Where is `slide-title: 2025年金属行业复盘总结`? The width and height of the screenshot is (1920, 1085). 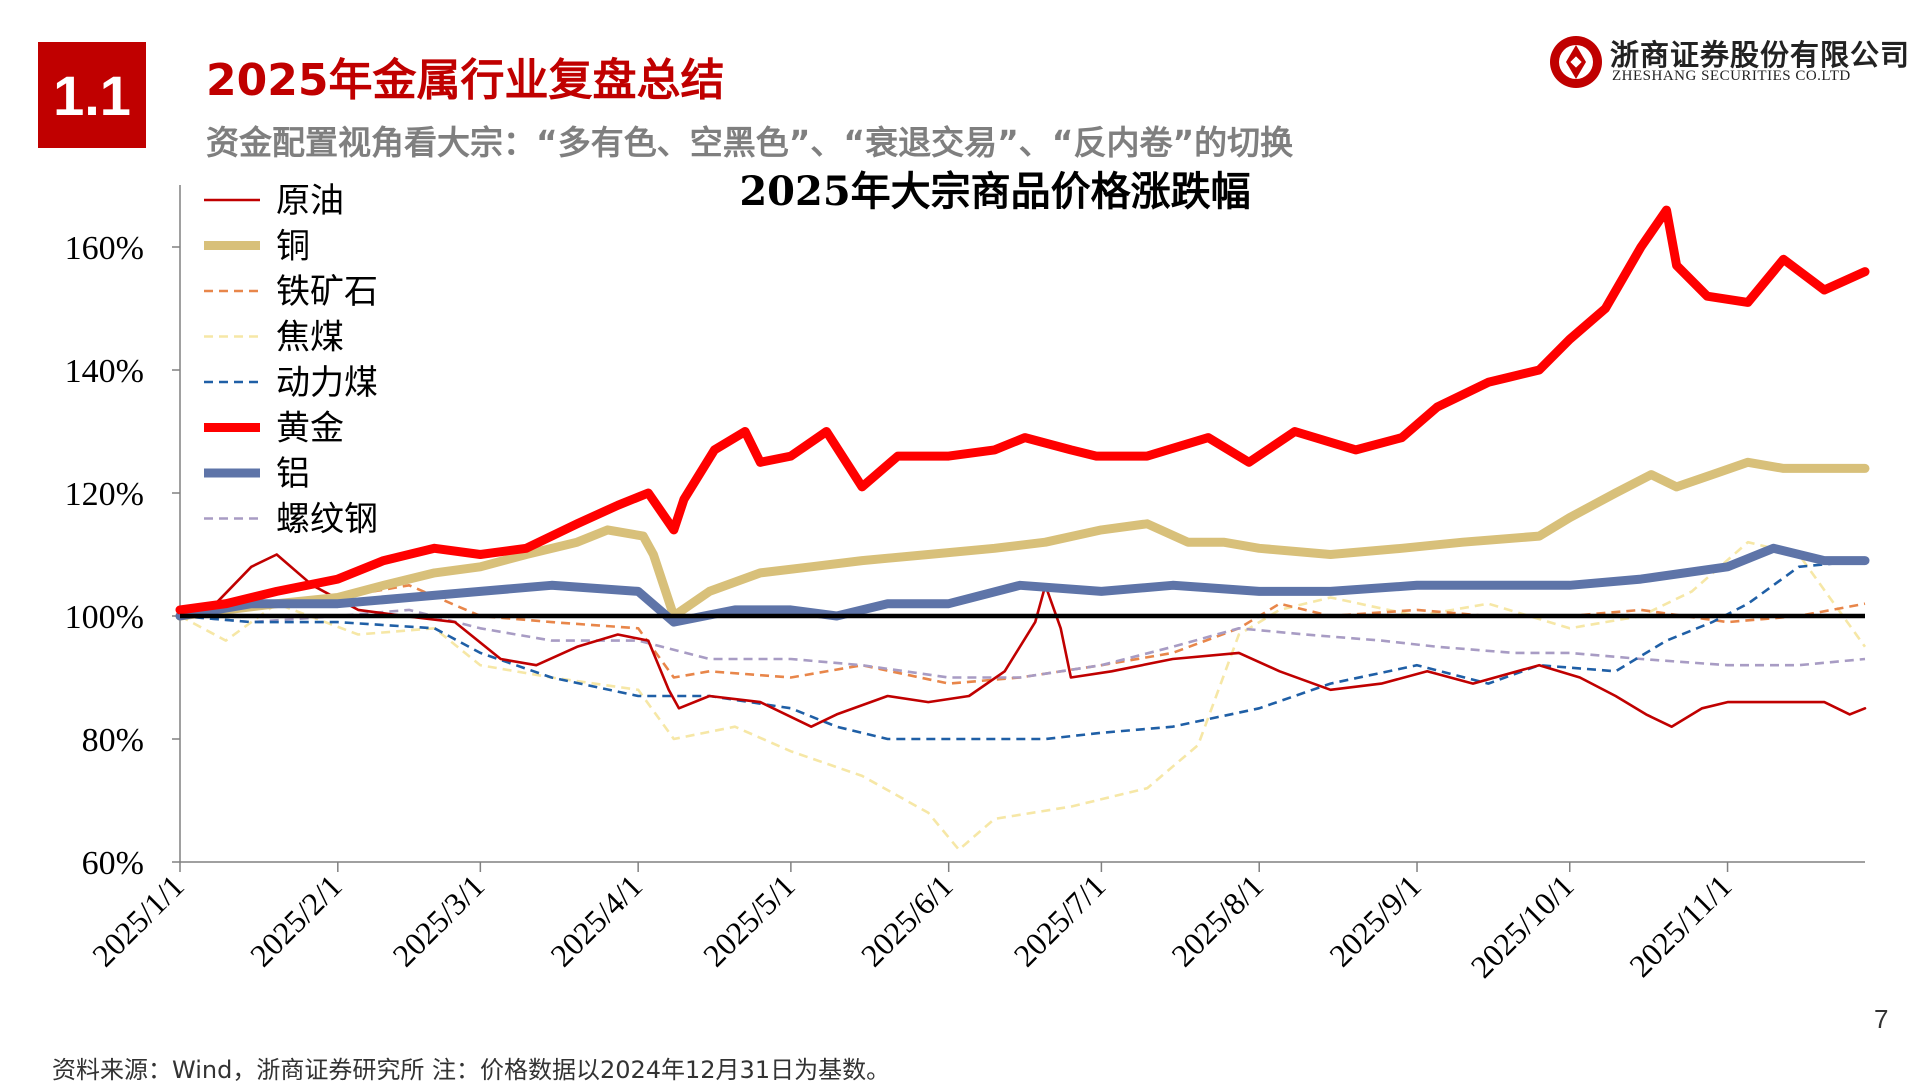 slide-title: 2025年金属行业复盘总结 is located at coordinates (465, 80).